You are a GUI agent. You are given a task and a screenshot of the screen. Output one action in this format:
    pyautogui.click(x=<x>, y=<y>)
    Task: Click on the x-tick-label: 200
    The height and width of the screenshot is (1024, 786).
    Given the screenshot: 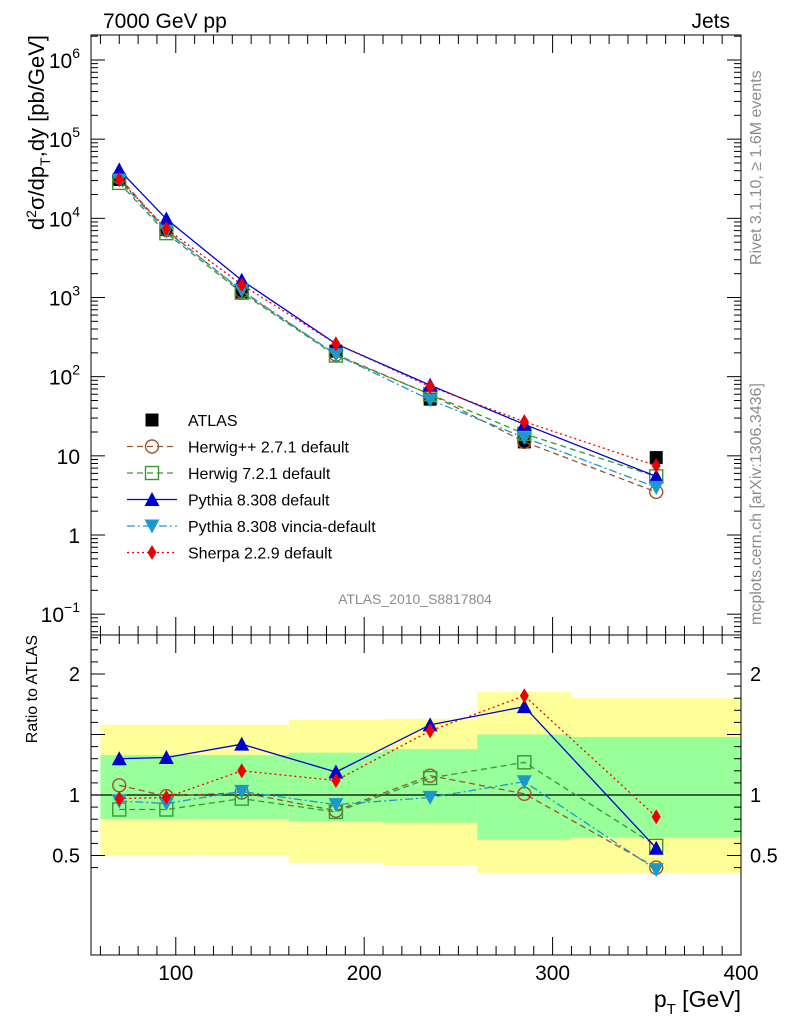 What is the action you would take?
    pyautogui.click(x=364, y=973)
    